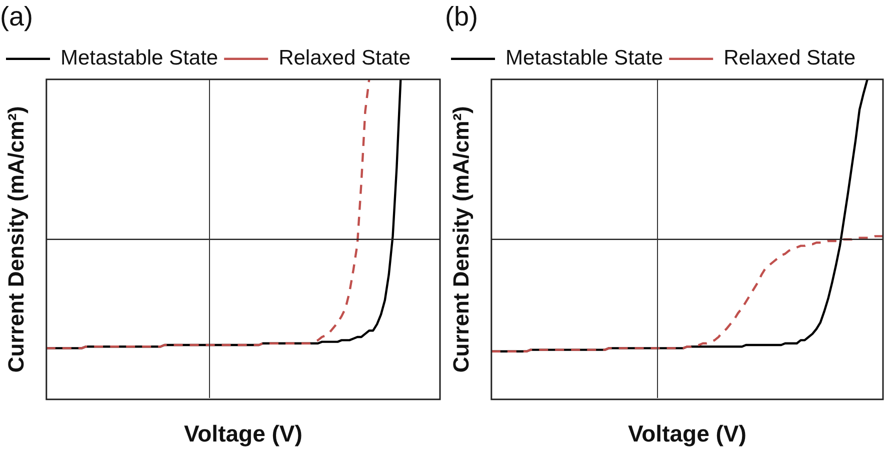 The width and height of the screenshot is (885, 463). What do you see at coordinates (16, 17) in the screenshot?
I see `chart-title: (a)` at bounding box center [16, 17].